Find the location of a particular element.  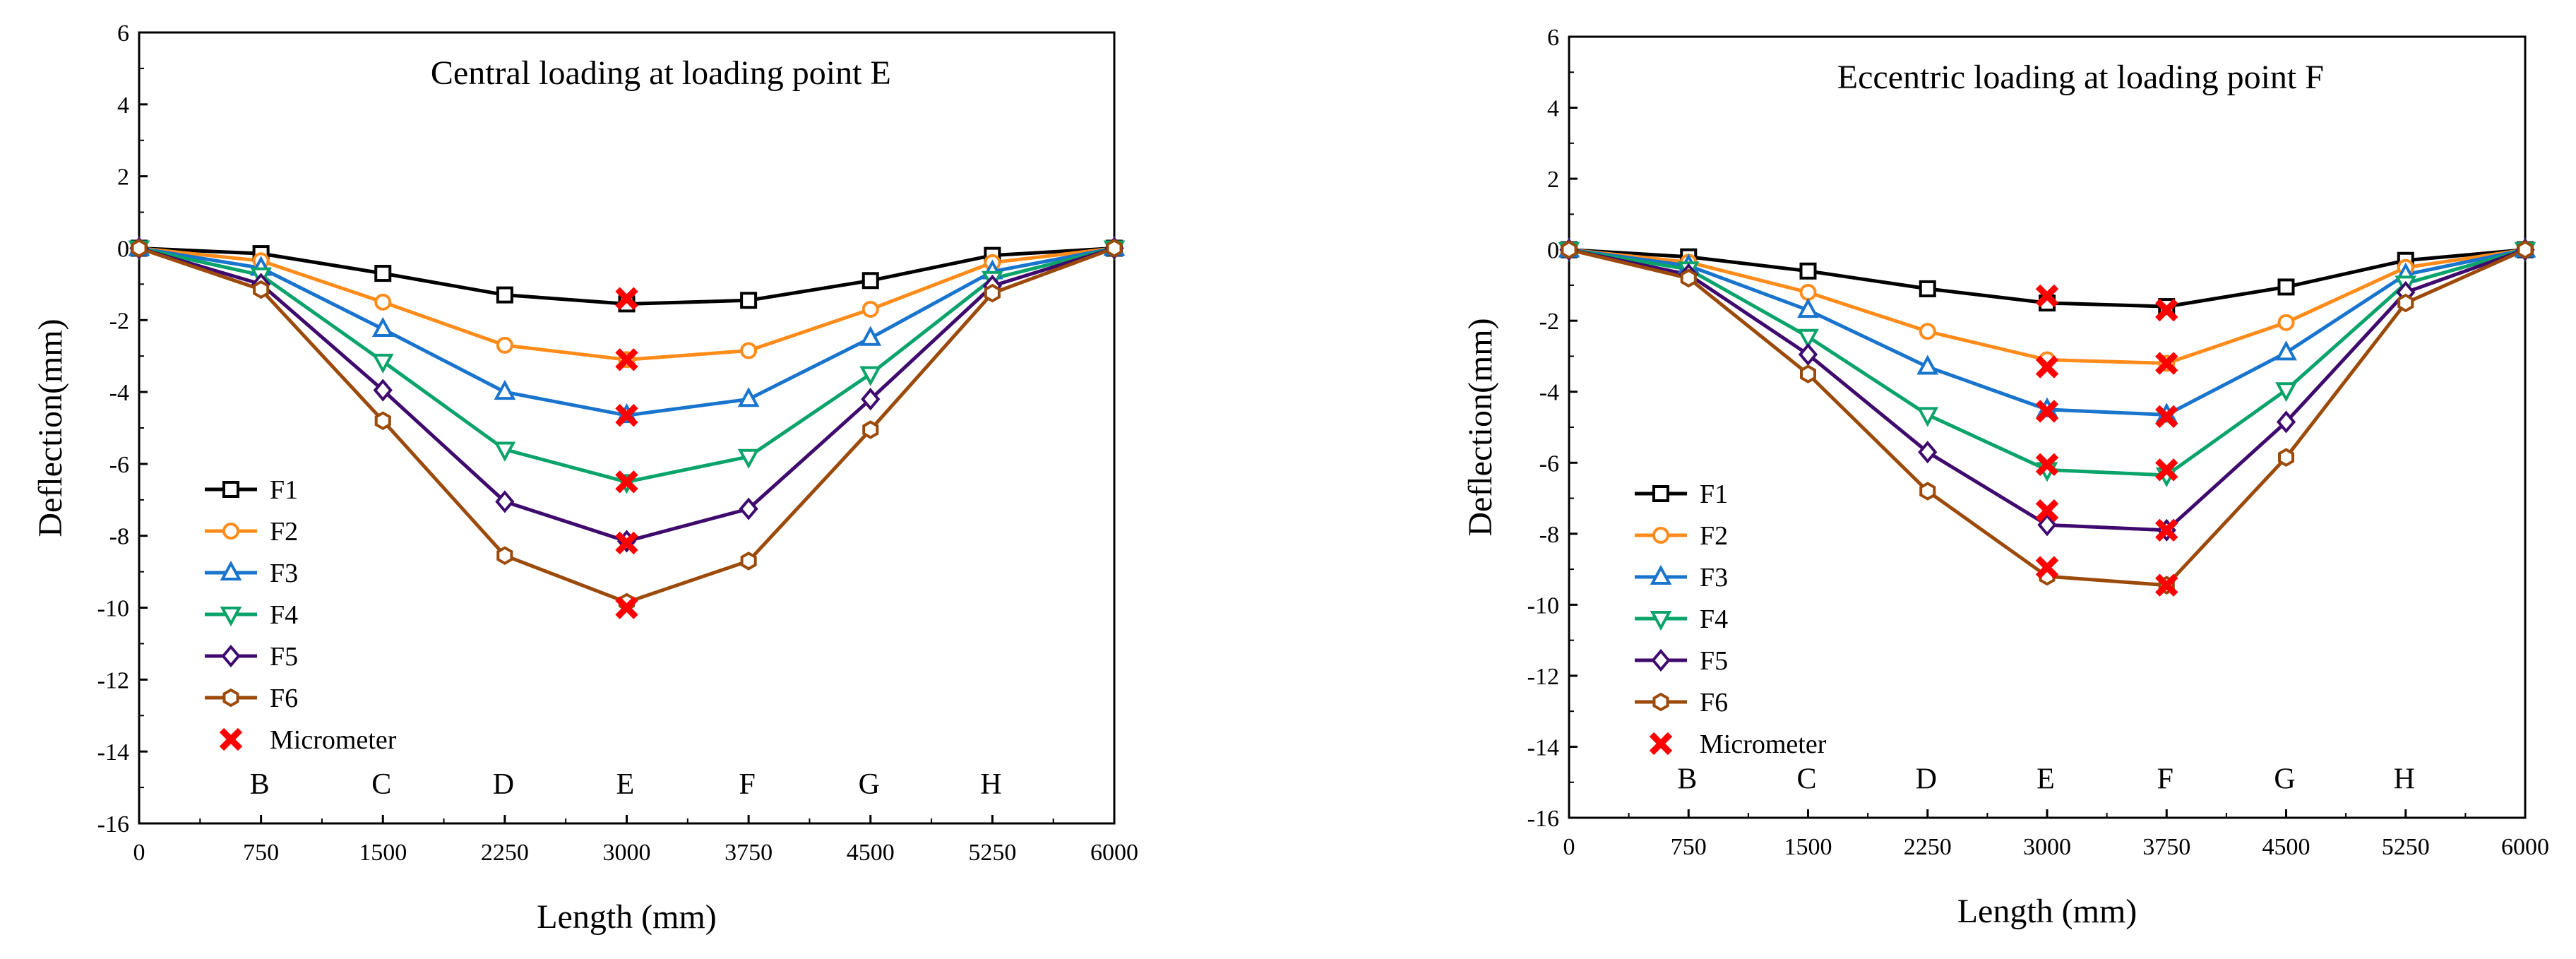

x-tick-label: 3750 is located at coordinates (2166, 847).